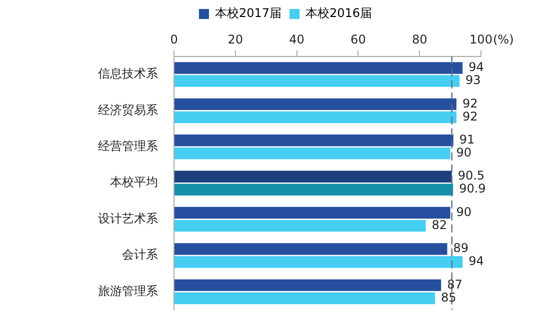 The width and height of the screenshot is (547, 325). Describe the element at coordinates (473, 80) in the screenshot. I see `data-label: 93` at that location.